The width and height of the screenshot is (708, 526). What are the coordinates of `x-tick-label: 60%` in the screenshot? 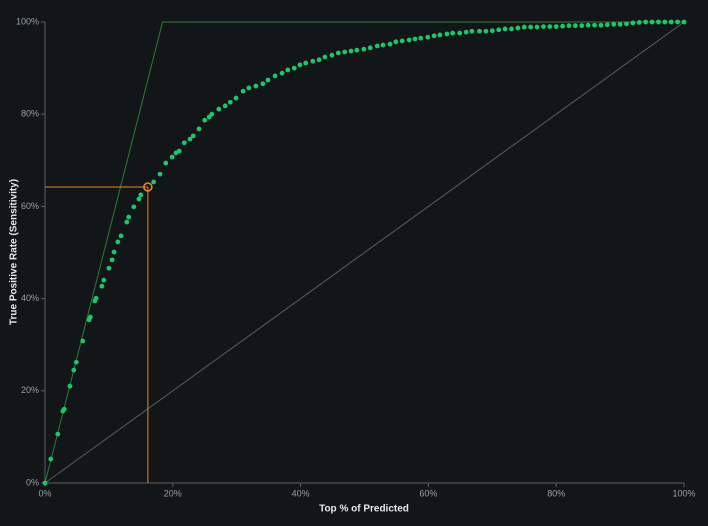 It's located at (428, 493).